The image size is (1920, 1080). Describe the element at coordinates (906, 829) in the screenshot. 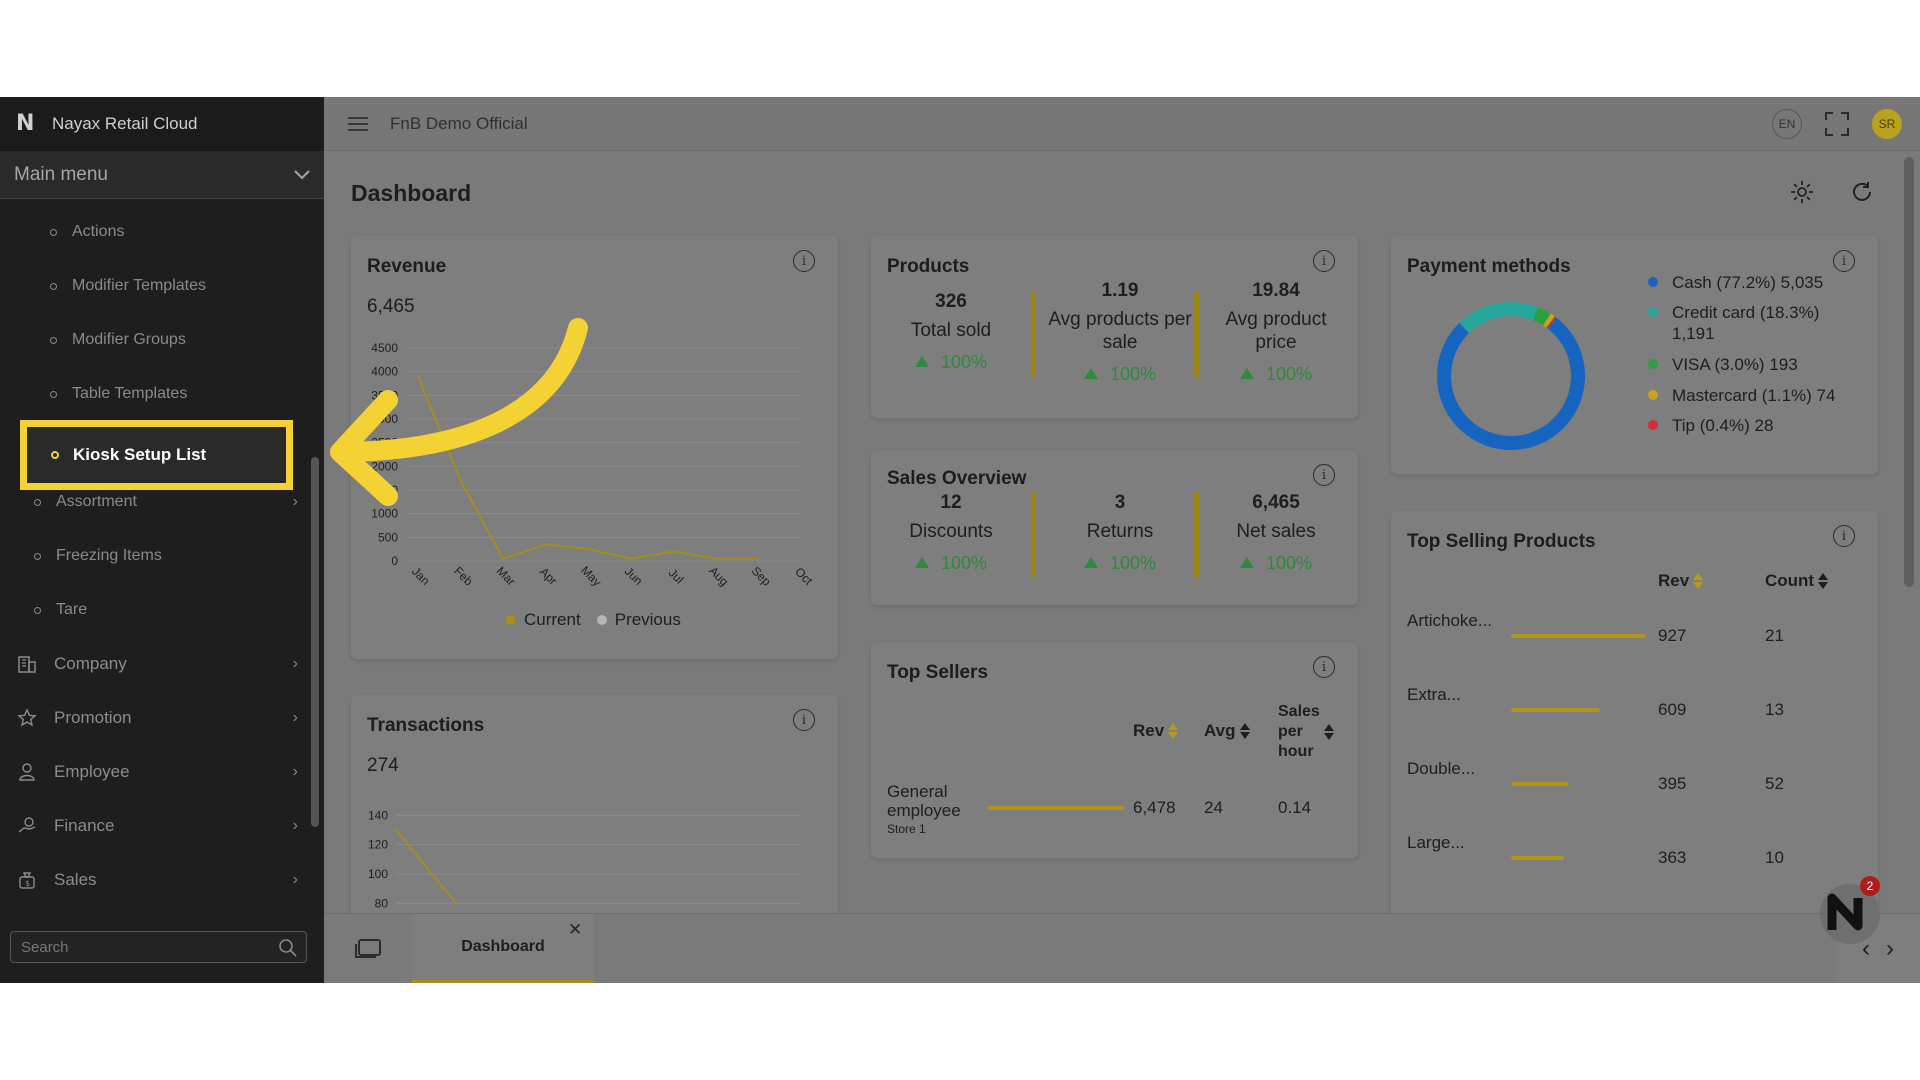

I see `seller-store: Store 1` at that location.